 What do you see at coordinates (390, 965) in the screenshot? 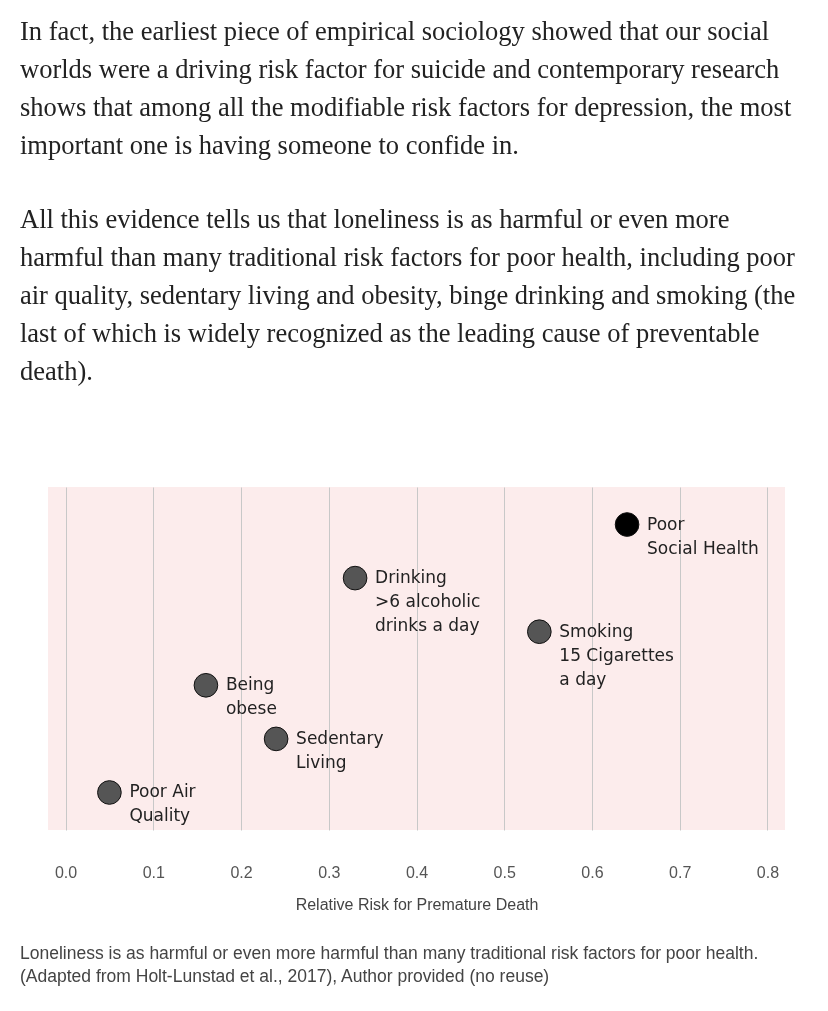
I see `text: Loneliness is as harmful or even more harmful than many traditional risk factors for poor health. (Adapted from Holt-Lunstad et al., 2017), Author provided (no reuse)` at bounding box center [390, 965].